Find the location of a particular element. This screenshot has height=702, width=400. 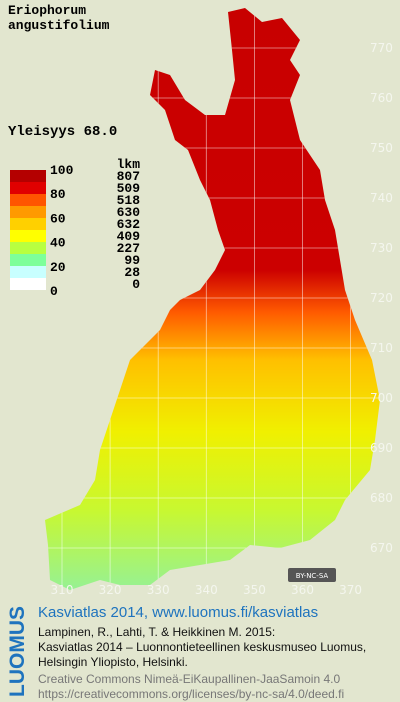

legend-count: 518 is located at coordinates (129, 200).